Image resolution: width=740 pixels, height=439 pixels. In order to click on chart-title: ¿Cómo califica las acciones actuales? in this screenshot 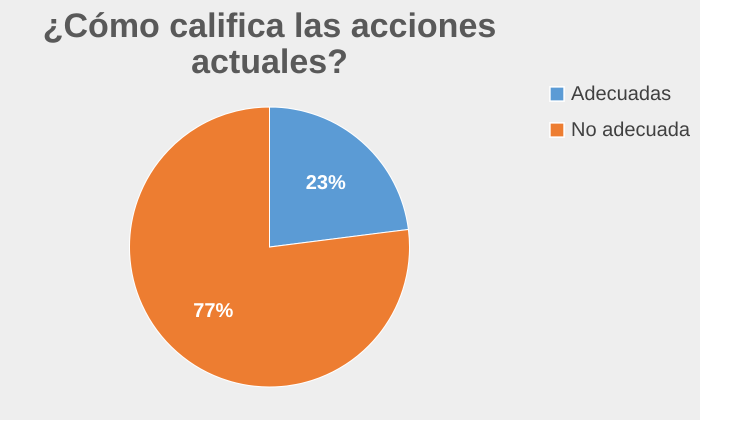, I will do `click(269, 44)`.